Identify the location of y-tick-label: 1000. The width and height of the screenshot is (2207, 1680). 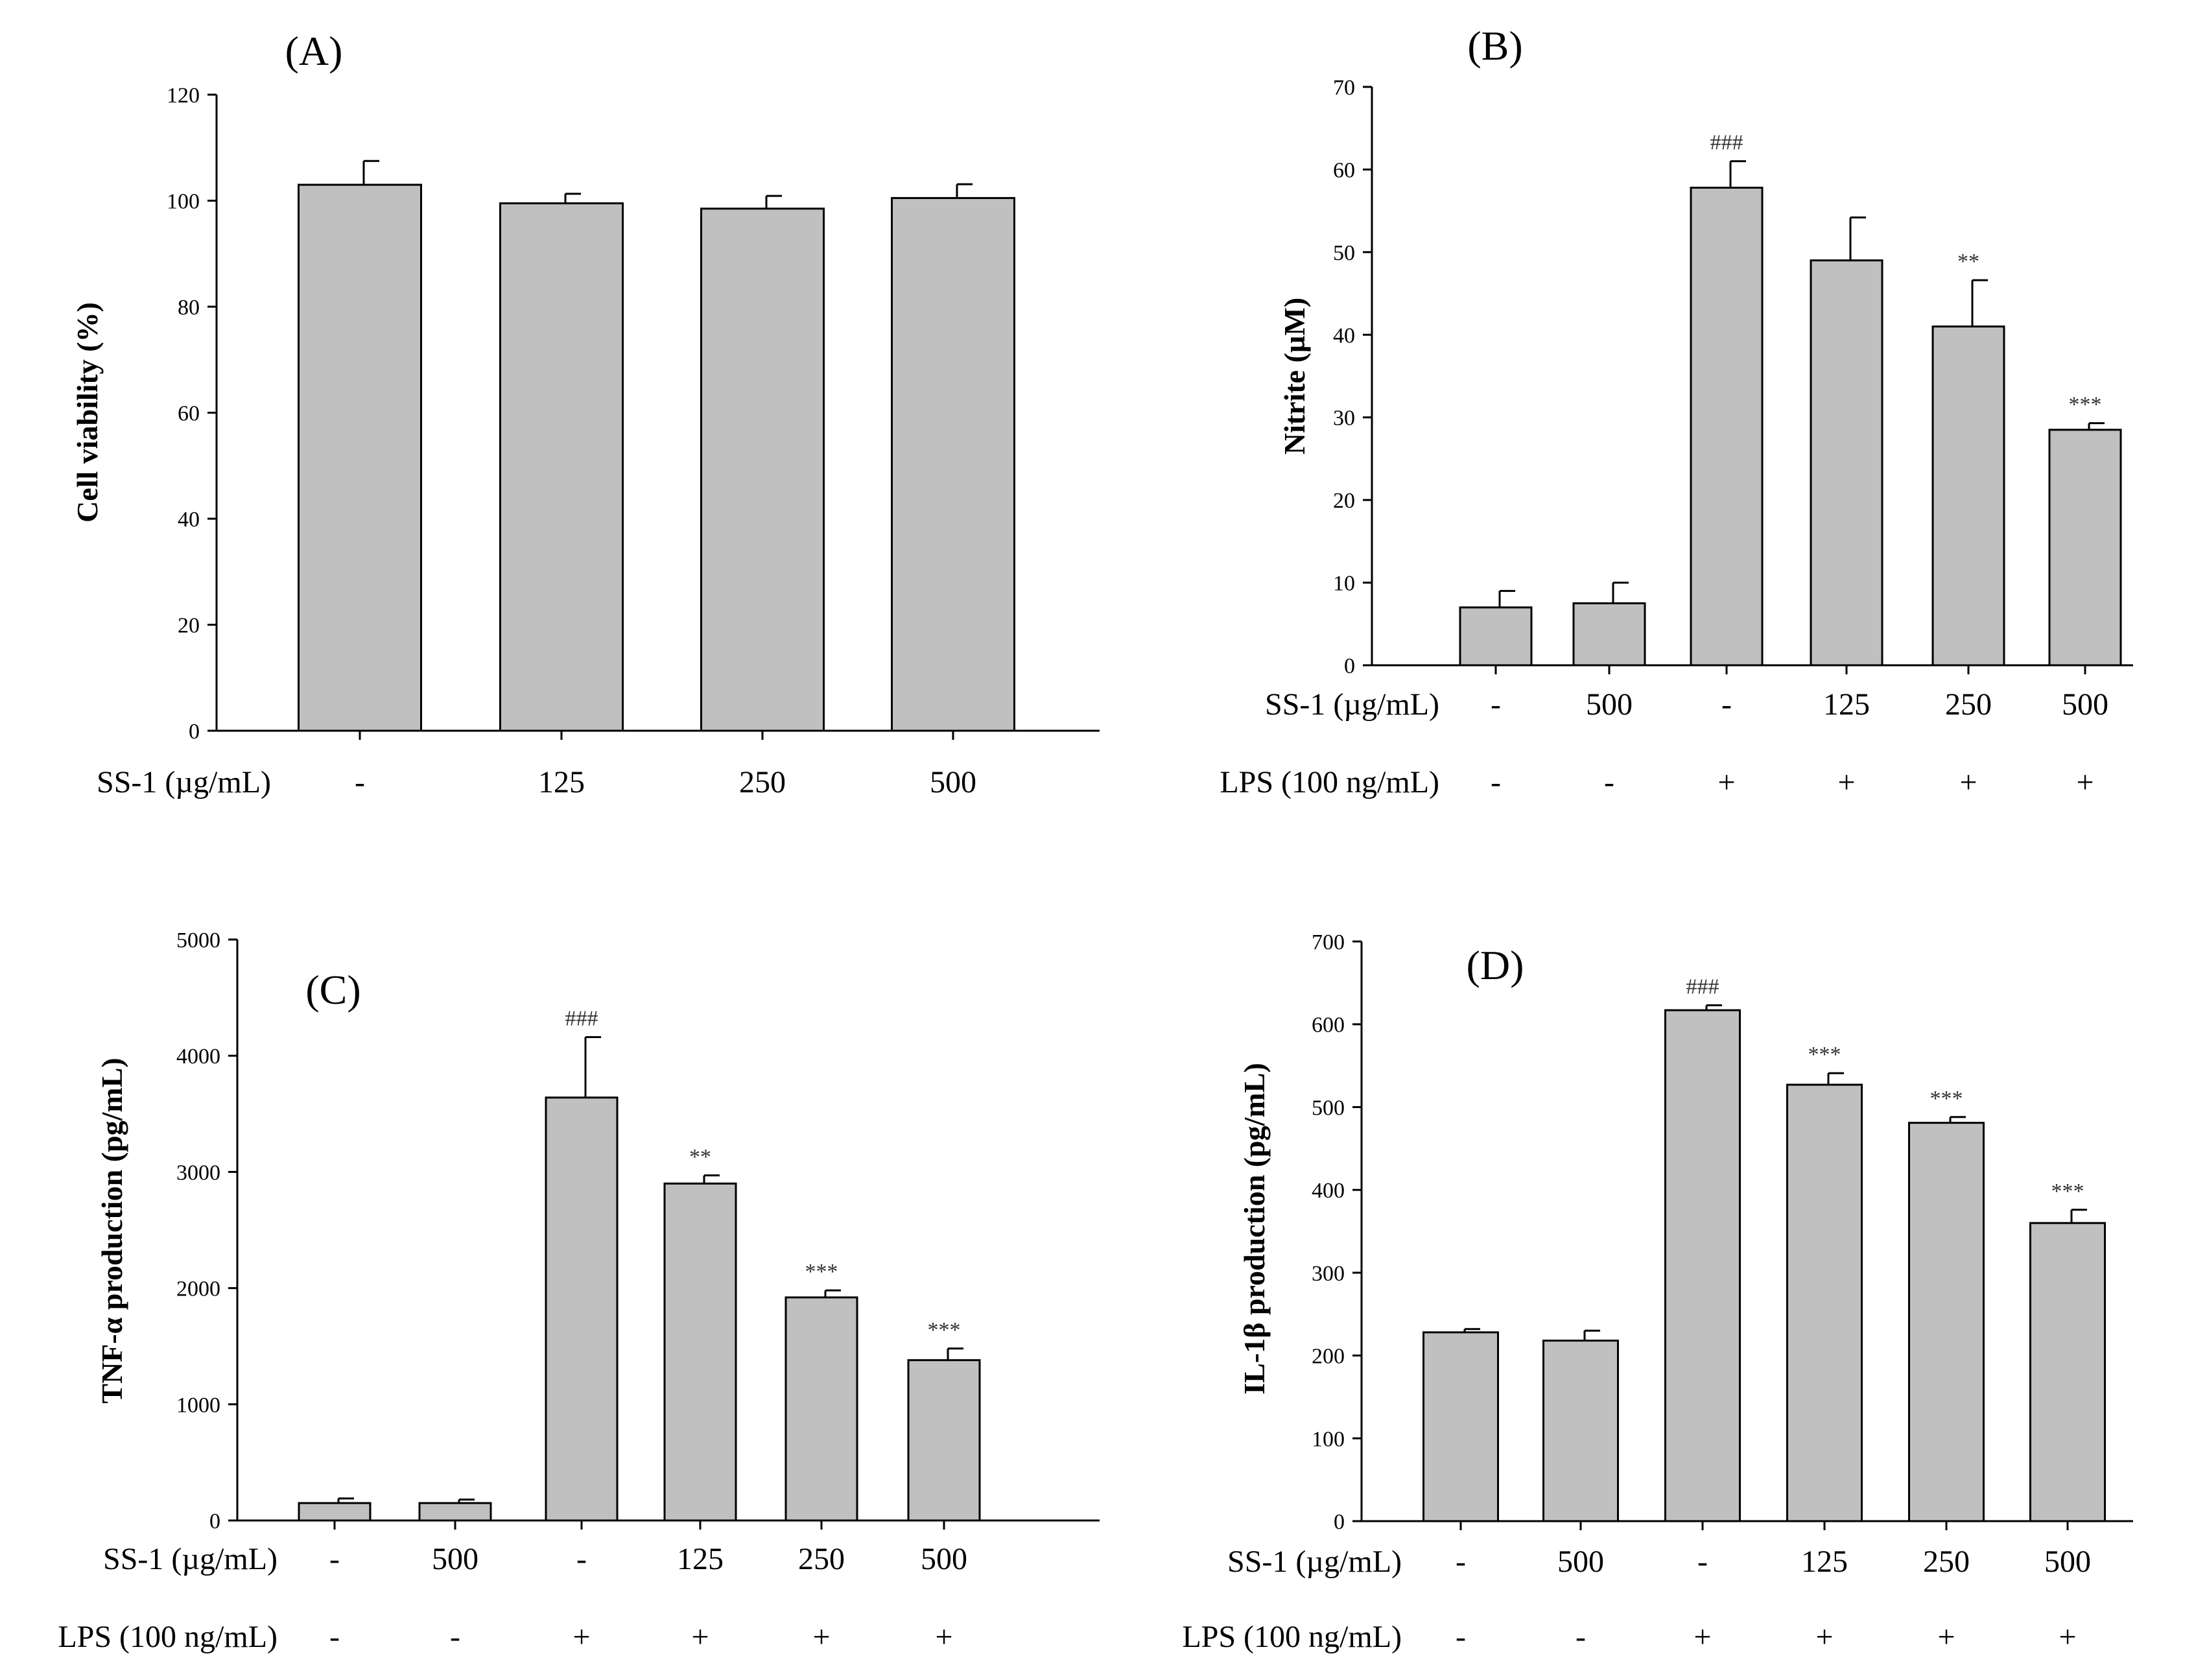
(198, 1405).